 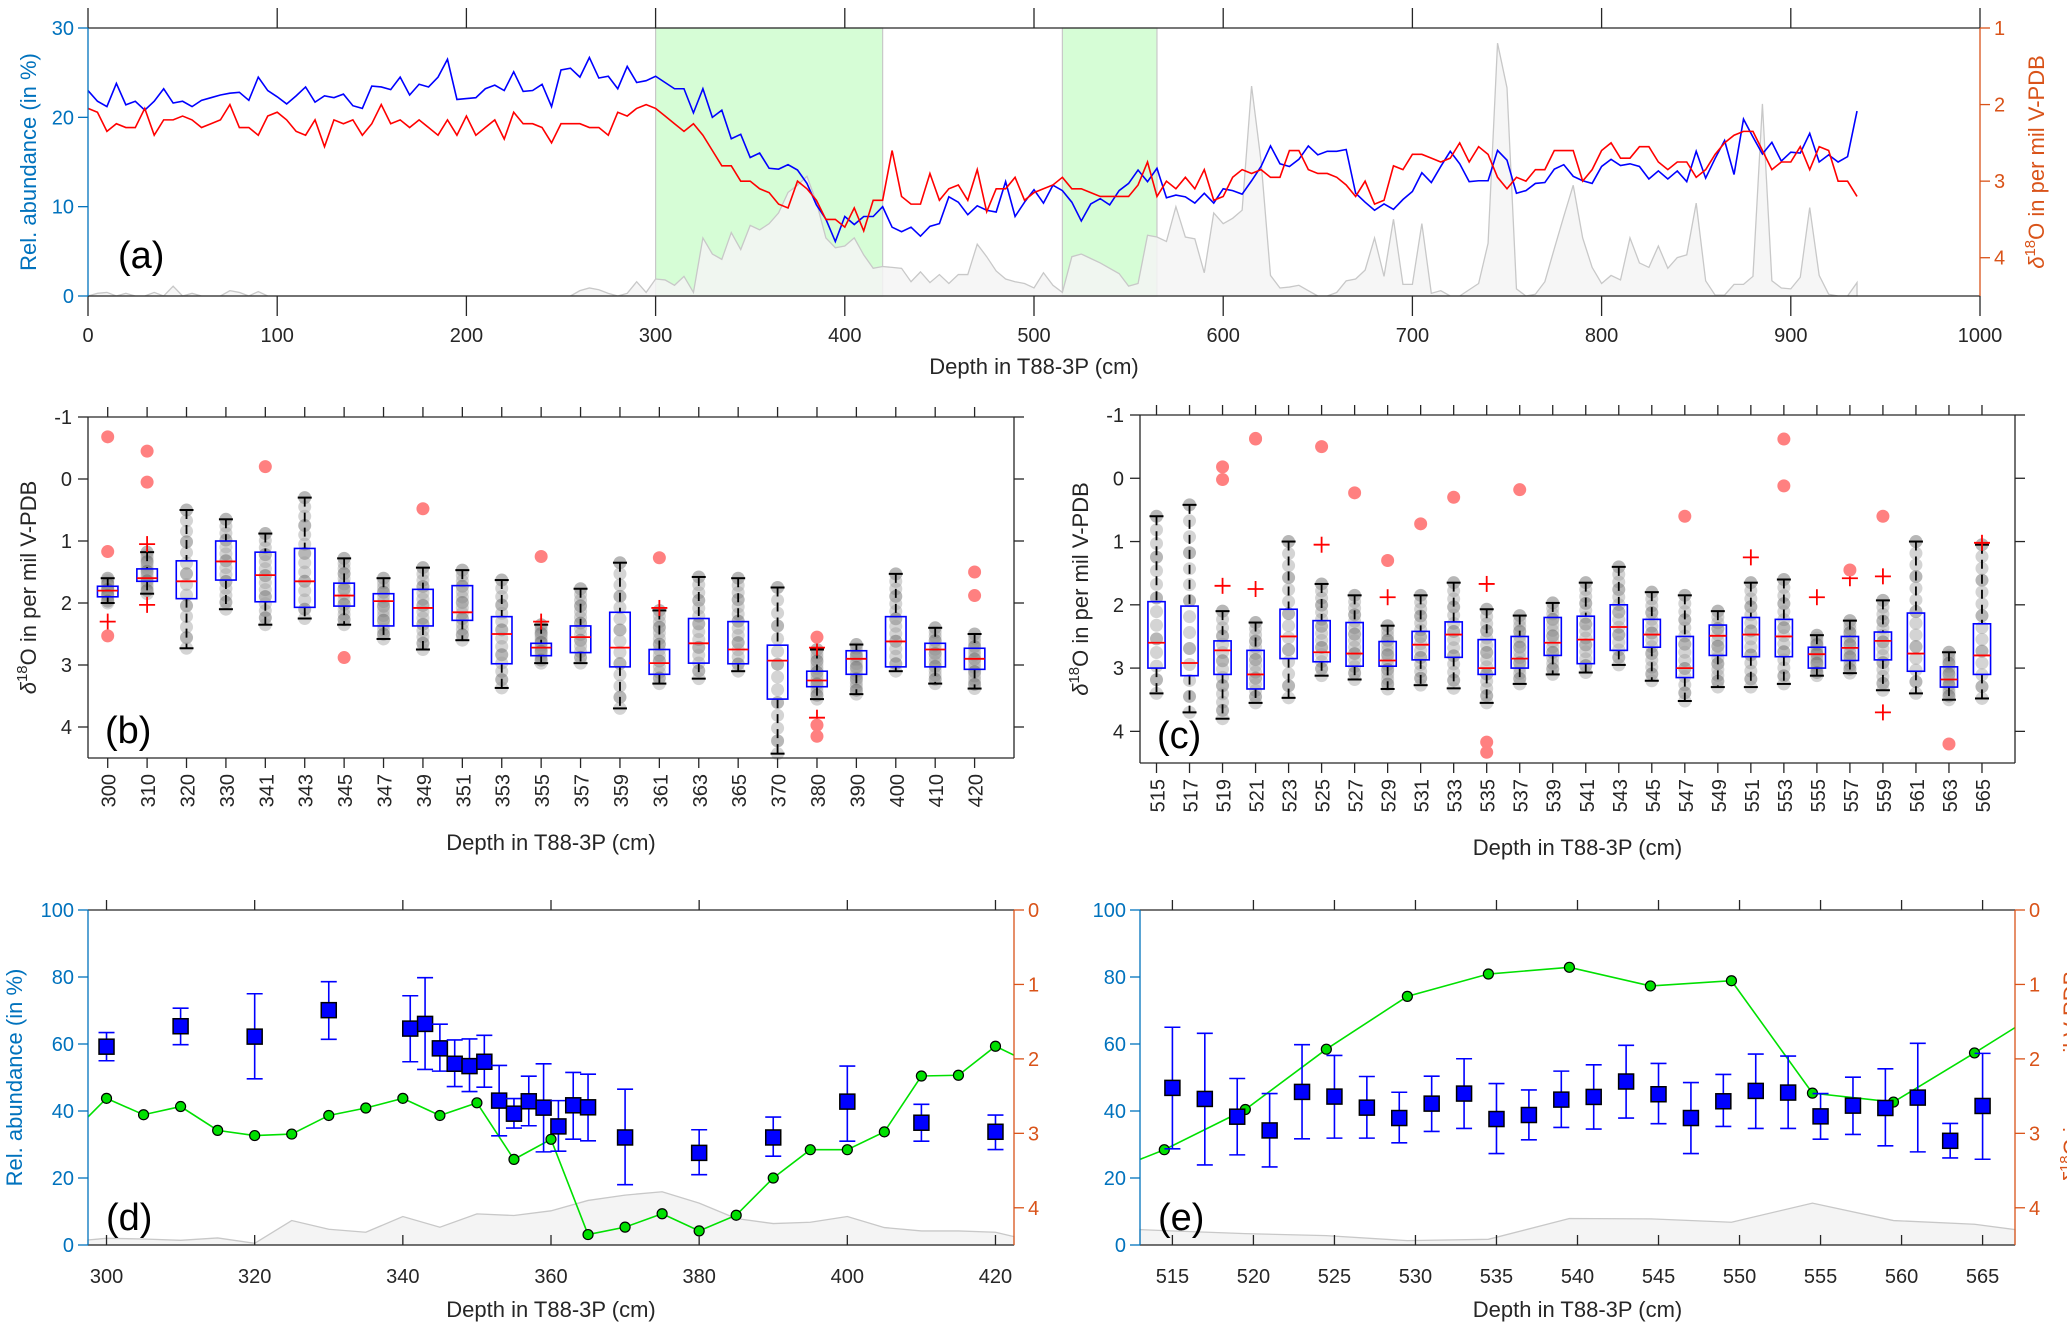 I want to click on x-tick-label: 500, so click(x=1033, y=336).